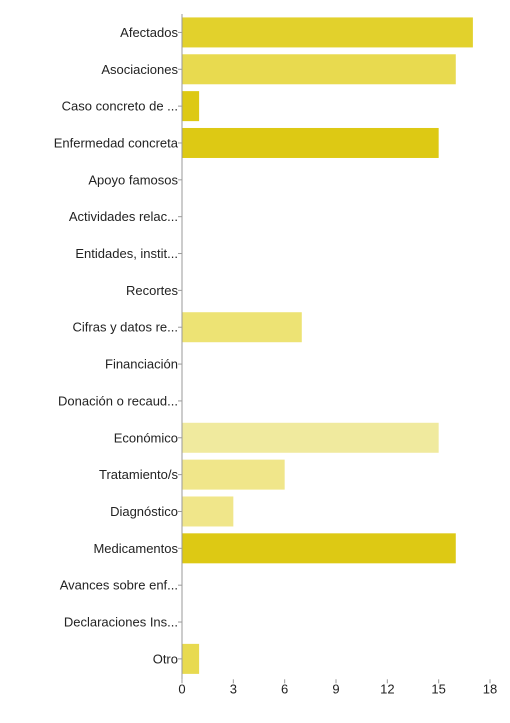 The image size is (510, 723). What do you see at coordinates (144, 511) in the screenshot?
I see `category-label: Diagnóstico` at bounding box center [144, 511].